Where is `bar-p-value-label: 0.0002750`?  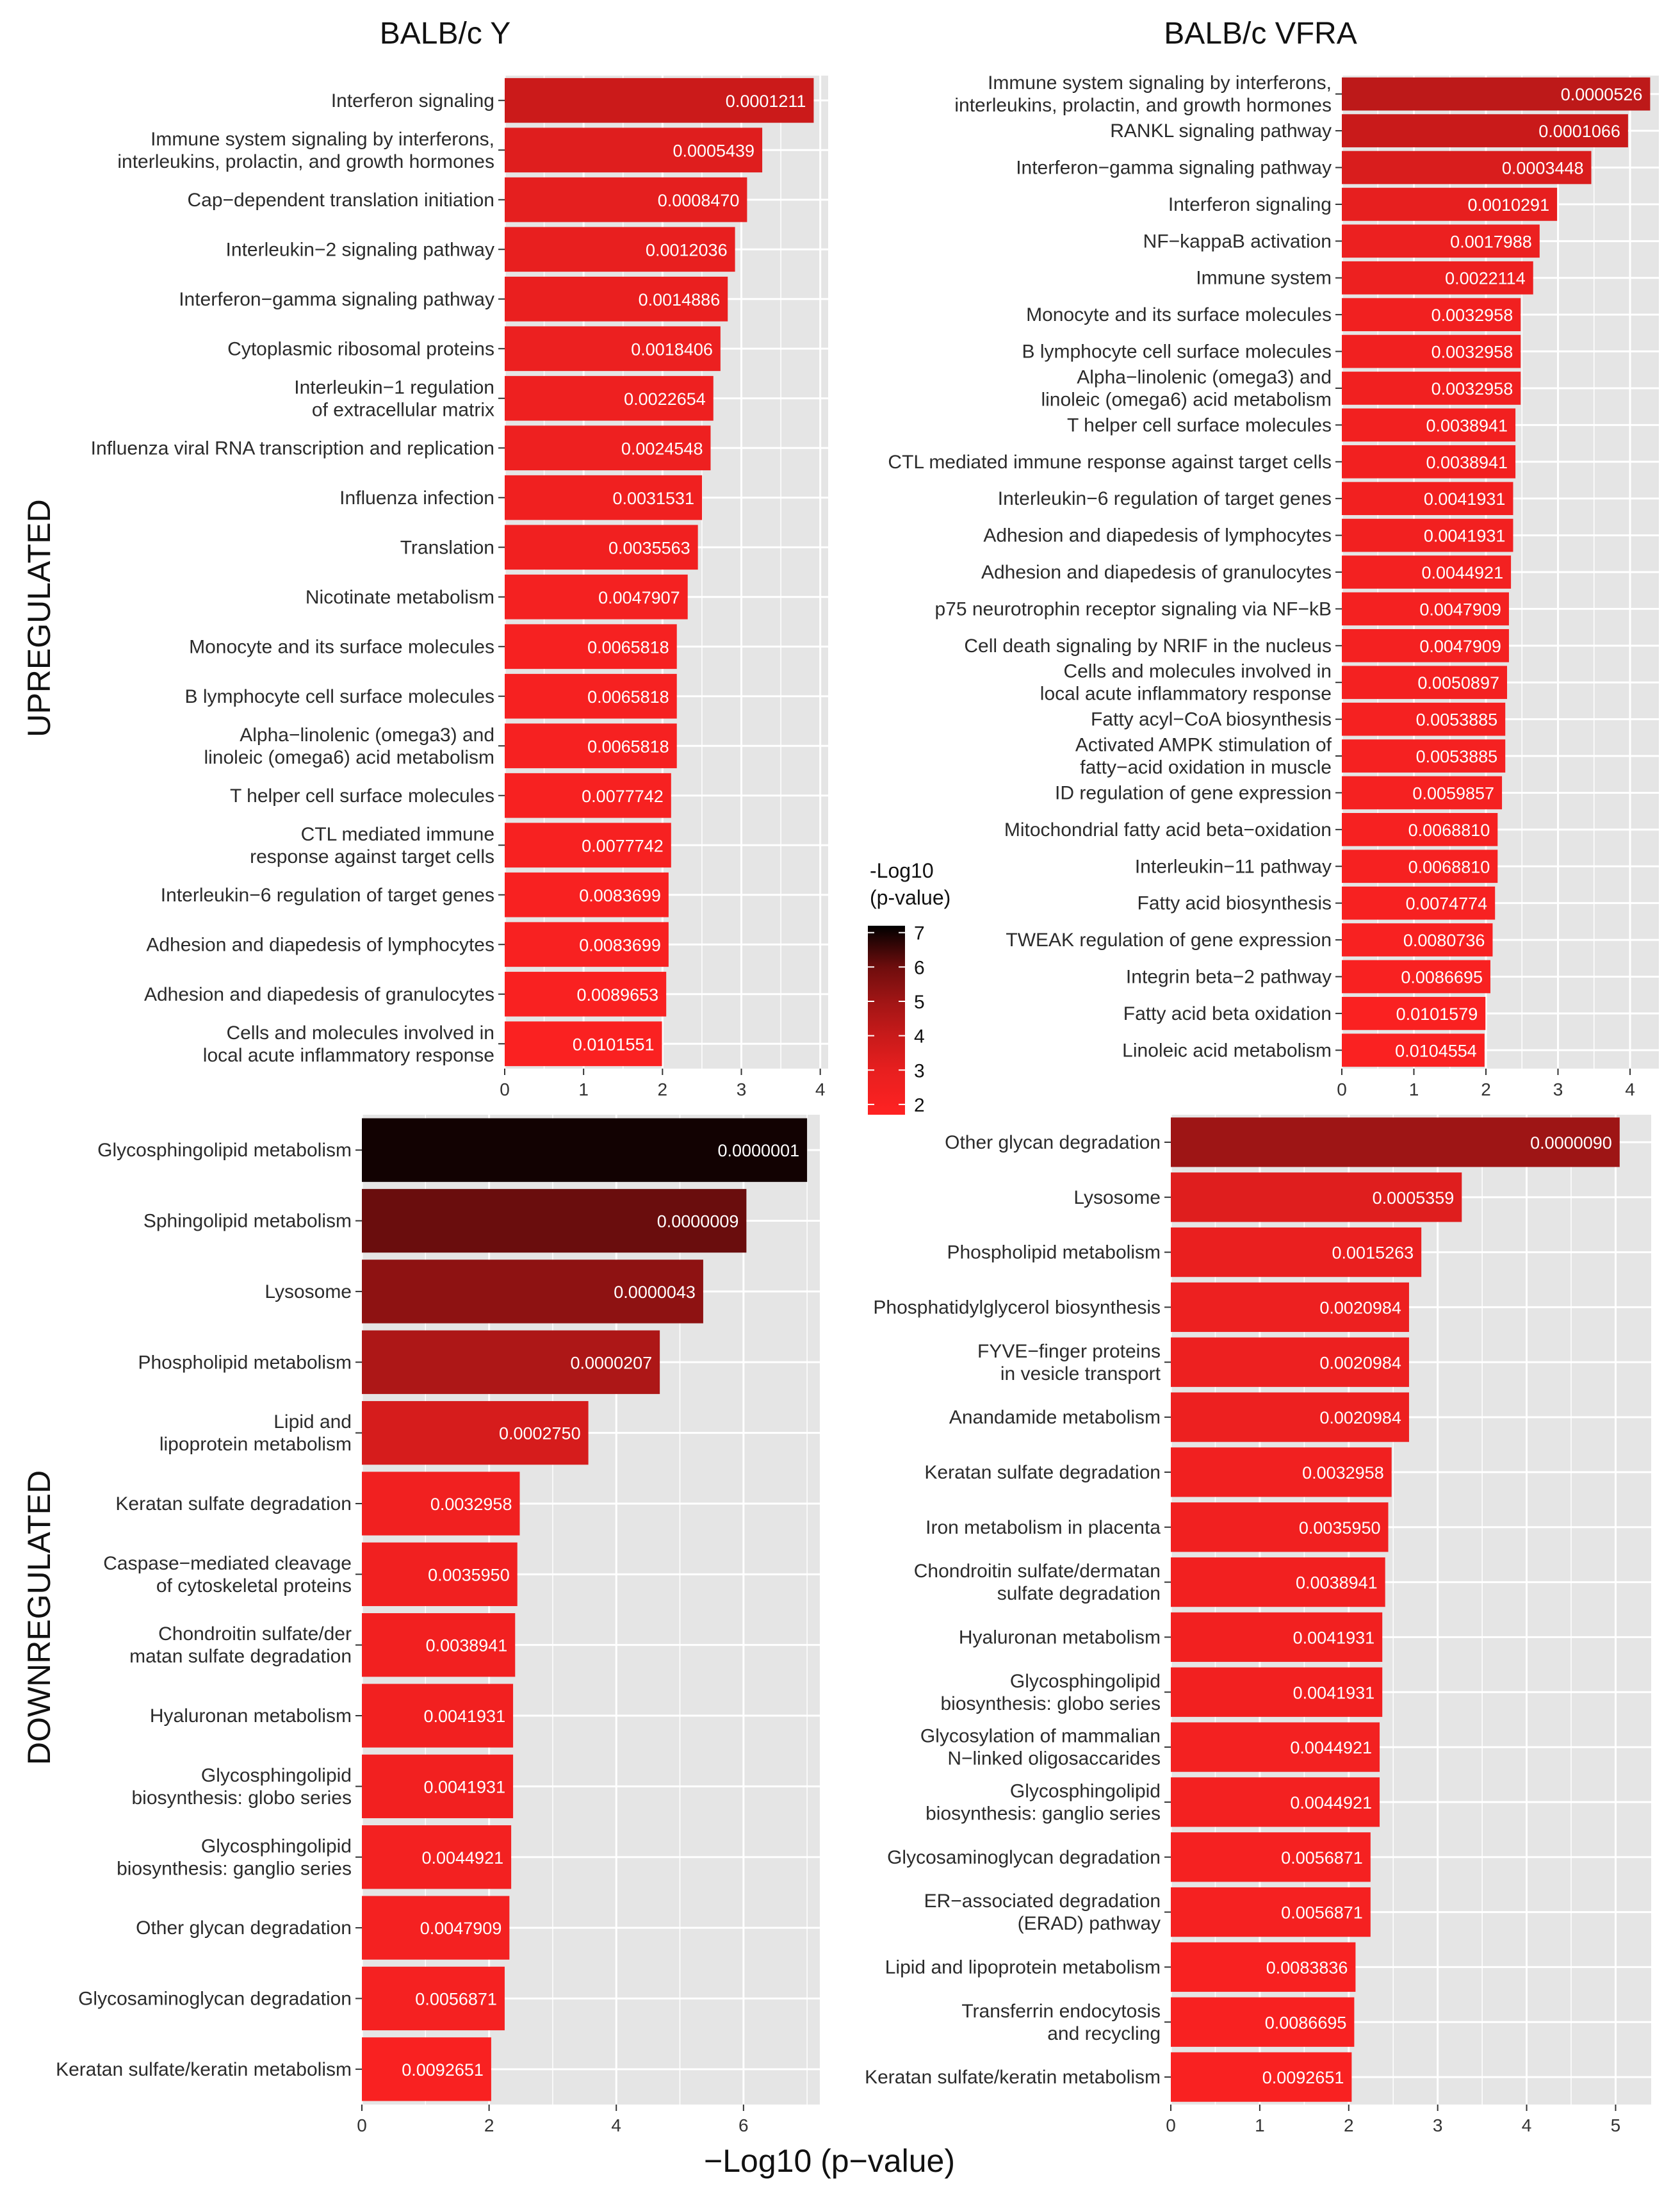
bar-p-value-label: 0.0002750 is located at coordinates (540, 1434).